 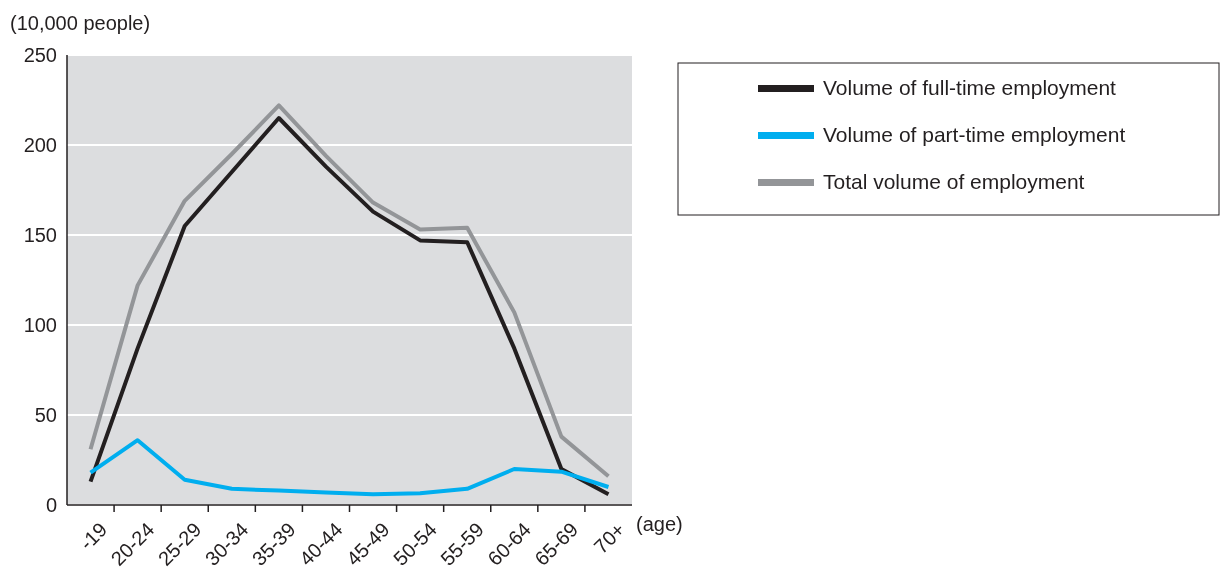 What do you see at coordinates (40, 145) in the screenshot?
I see `y-tick-label: 200` at bounding box center [40, 145].